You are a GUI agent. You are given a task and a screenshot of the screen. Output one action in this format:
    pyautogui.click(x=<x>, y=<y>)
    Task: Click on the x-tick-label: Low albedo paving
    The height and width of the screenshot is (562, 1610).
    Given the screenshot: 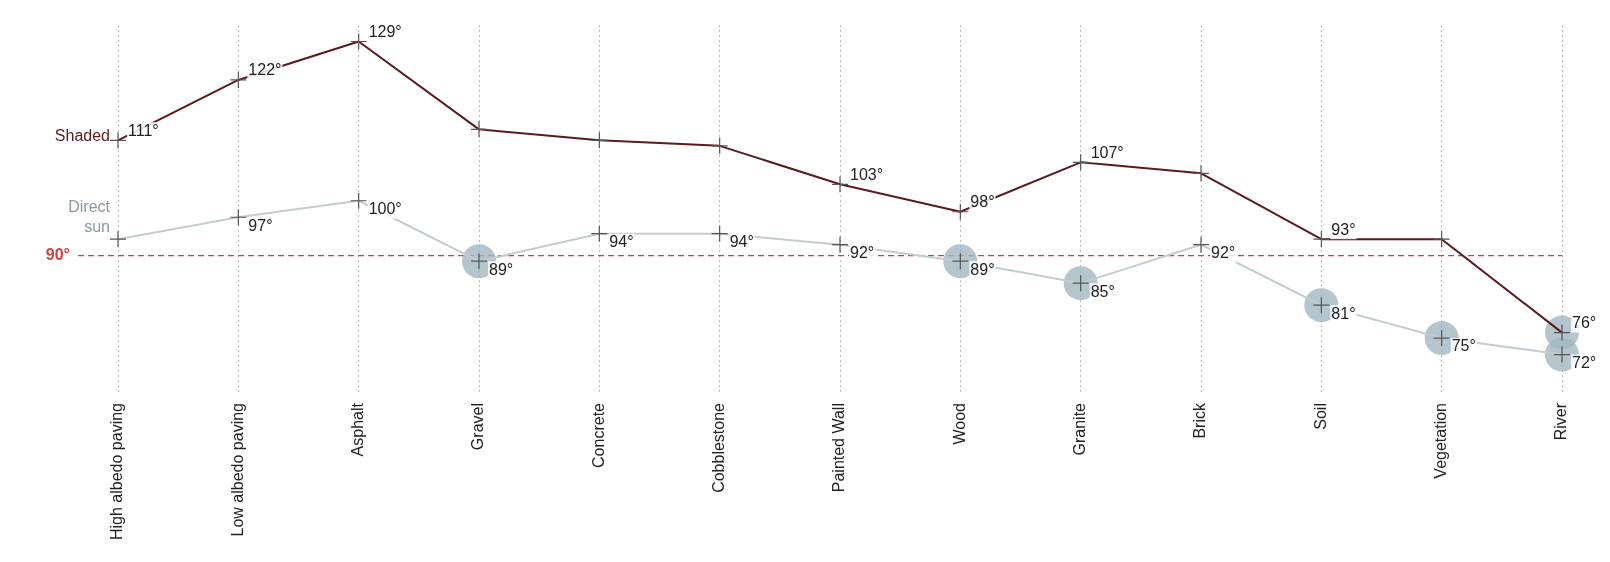 What is the action you would take?
    pyautogui.click(x=237, y=470)
    